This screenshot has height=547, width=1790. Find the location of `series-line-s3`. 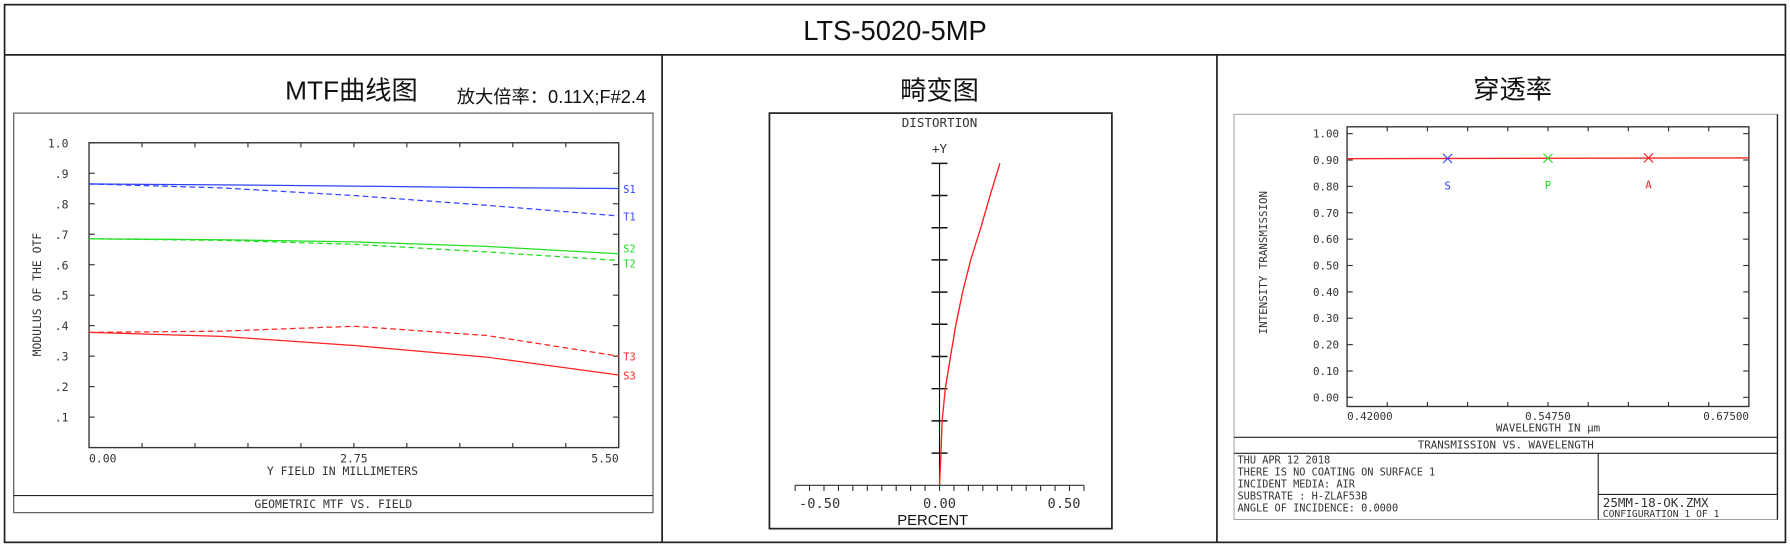

series-line-s3 is located at coordinates (354, 353).